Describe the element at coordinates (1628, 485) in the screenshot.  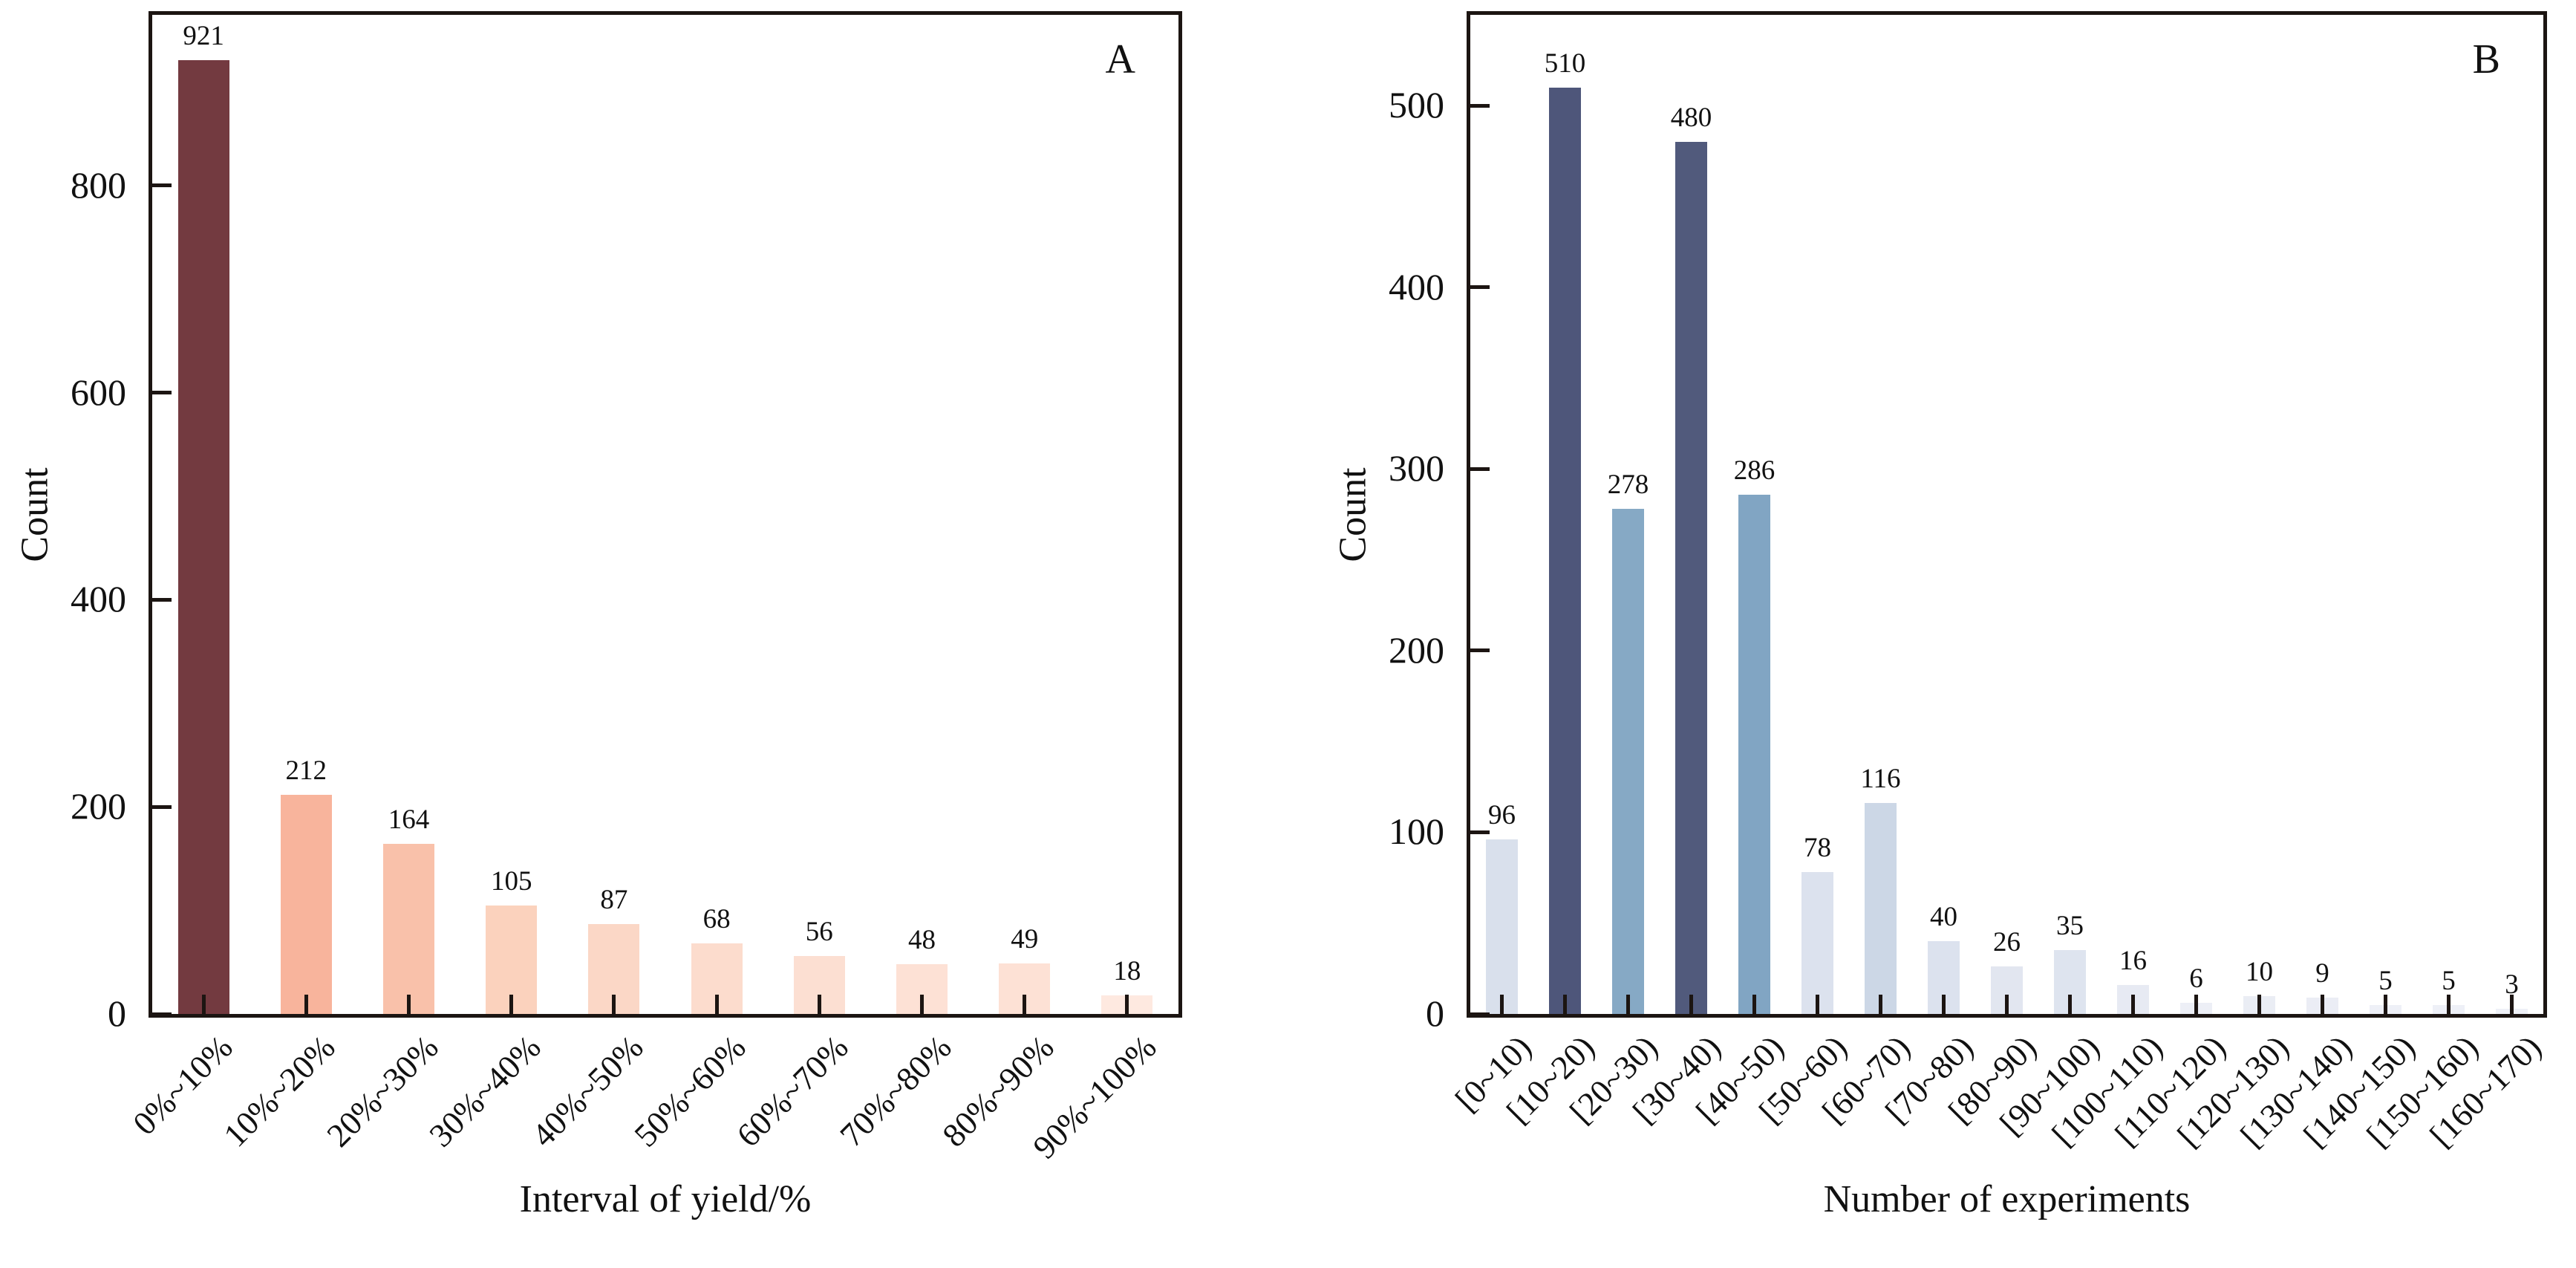
I see `bar-value-label: 278` at that location.